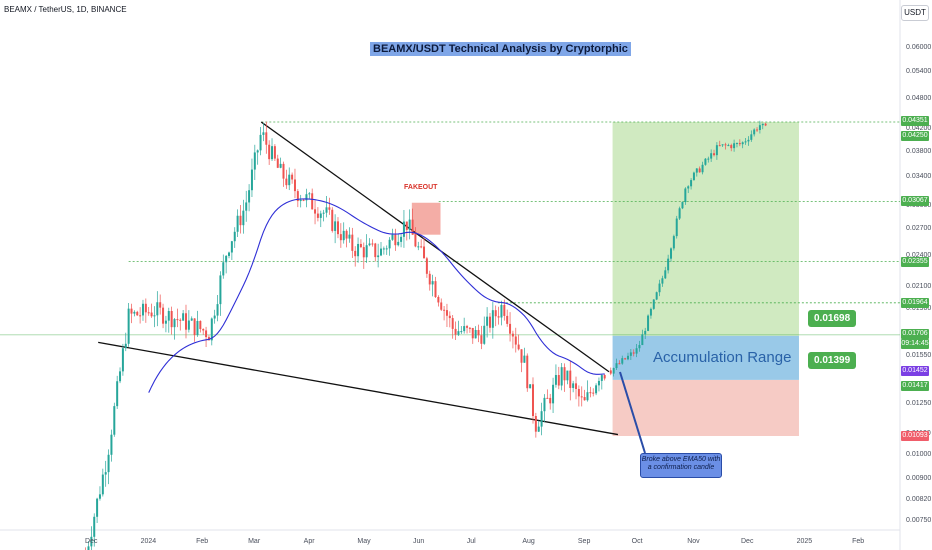  What do you see at coordinates (722, 357) in the screenshot?
I see `accumulation-range-label: Accumulation Range` at bounding box center [722, 357].